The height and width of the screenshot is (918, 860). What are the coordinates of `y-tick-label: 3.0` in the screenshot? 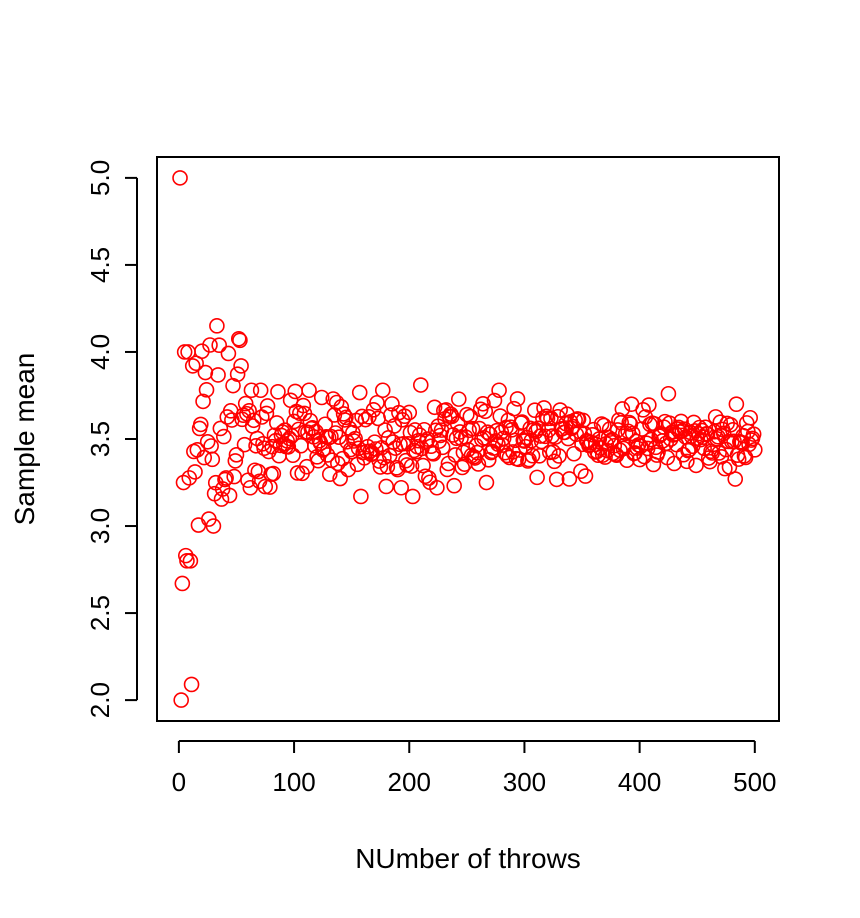 It's located at (100, 526).